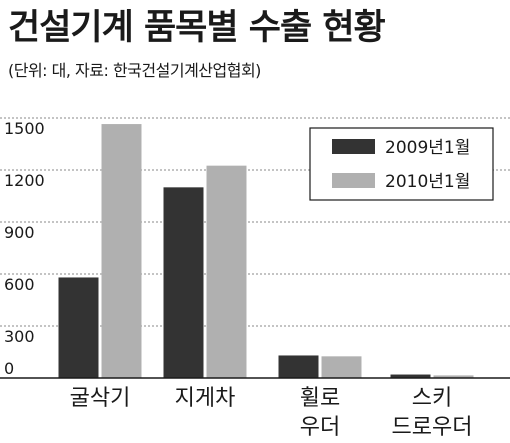  I want to click on legend: 2009년1월 2010년1월, so click(401, 164).